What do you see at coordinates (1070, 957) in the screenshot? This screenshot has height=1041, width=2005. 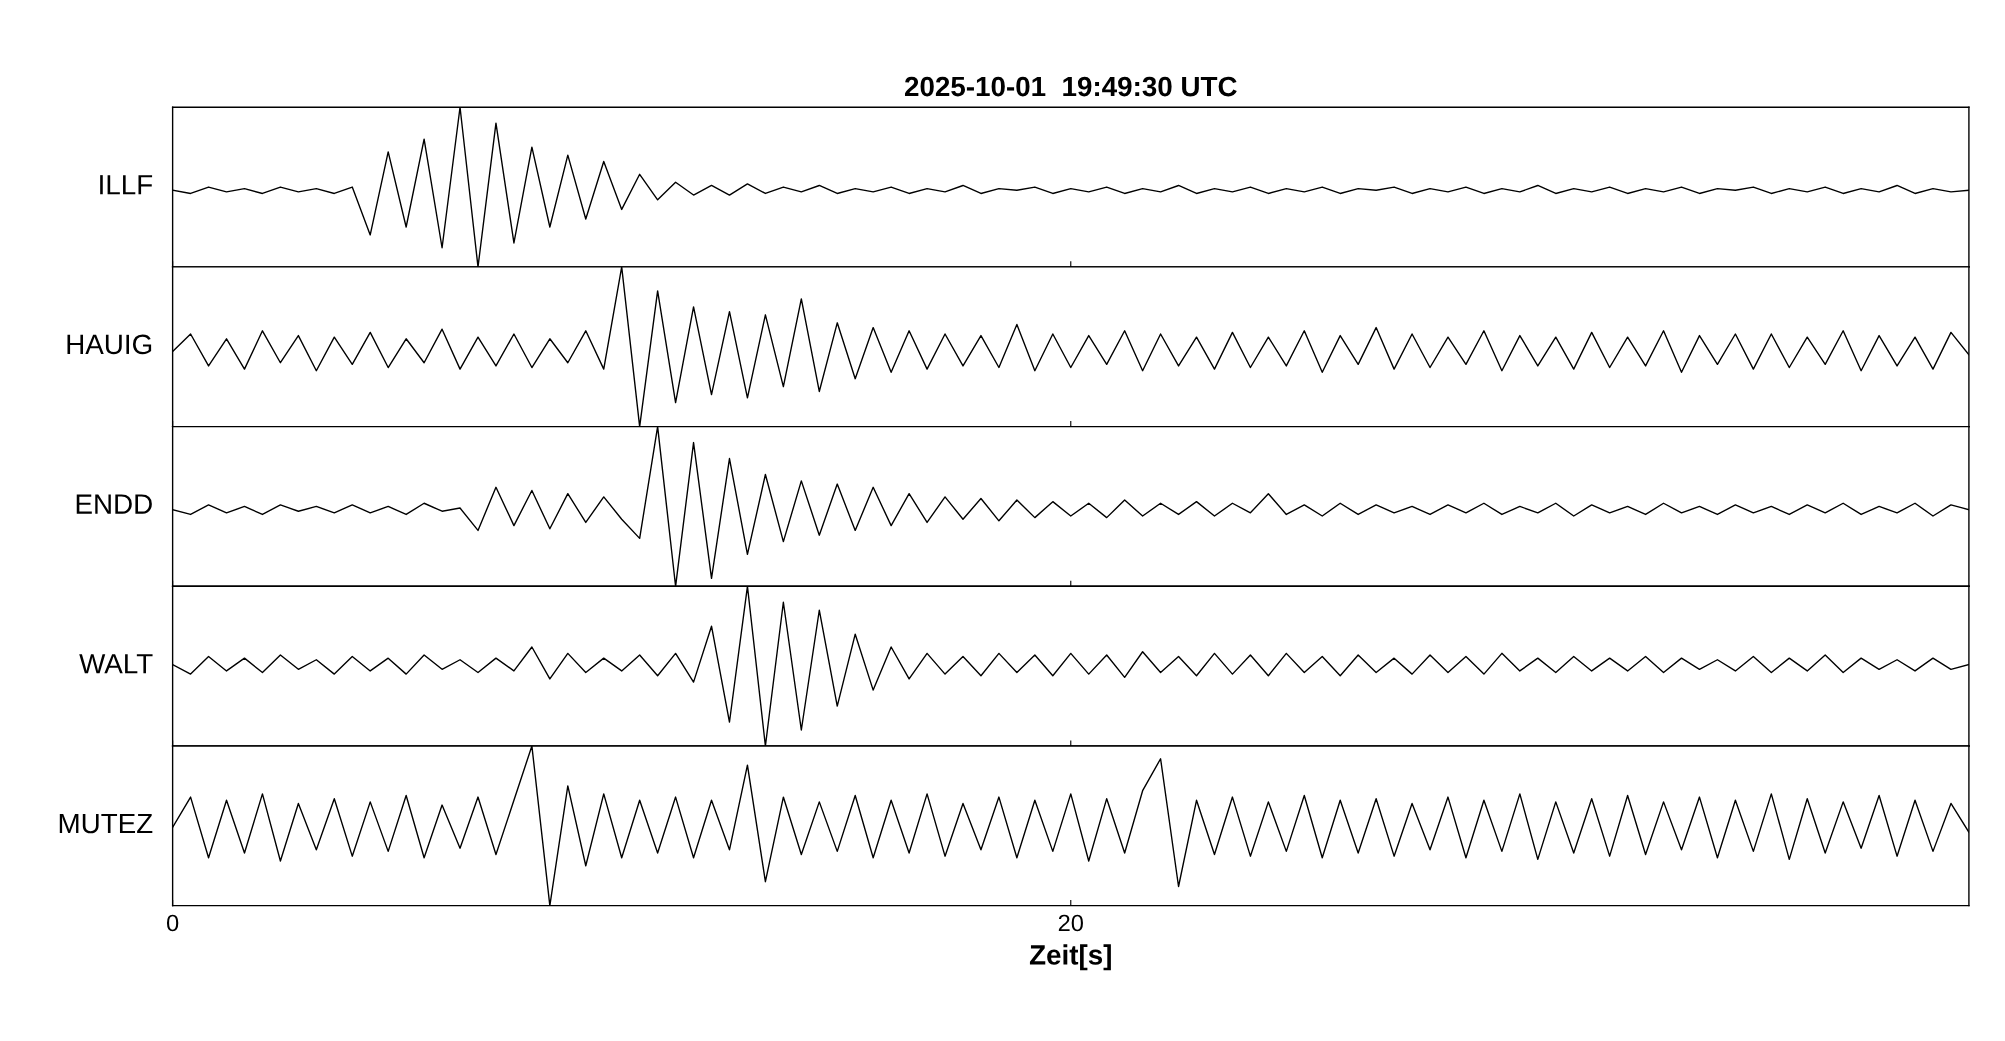 I see `x-axis-title: Zeit[s]` at bounding box center [1070, 957].